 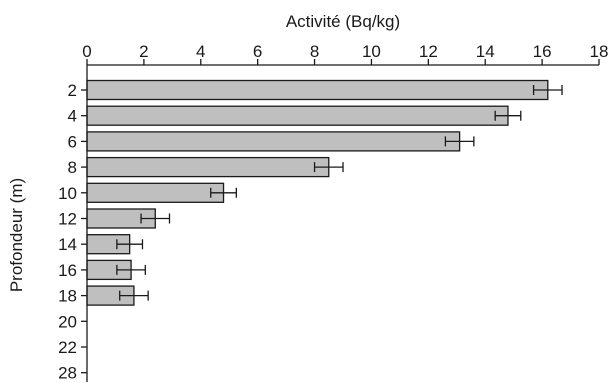 What do you see at coordinates (345, 53) in the screenshot?
I see `x-axis: 0 2 4 6 8 10 12 14 16 18` at bounding box center [345, 53].